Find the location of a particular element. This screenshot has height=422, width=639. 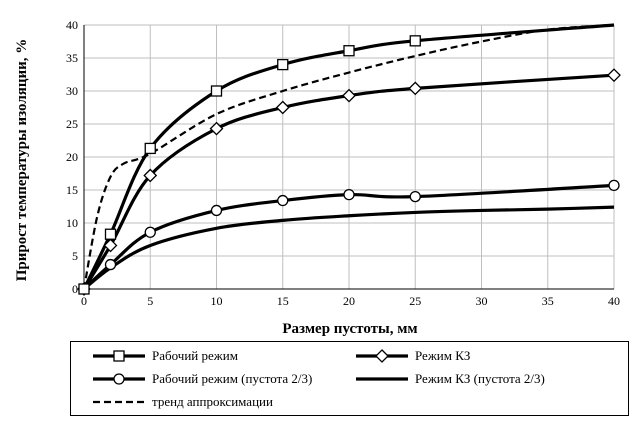

legend-label: Режим КЗ (пустота 2/3) is located at coordinates (480, 378).